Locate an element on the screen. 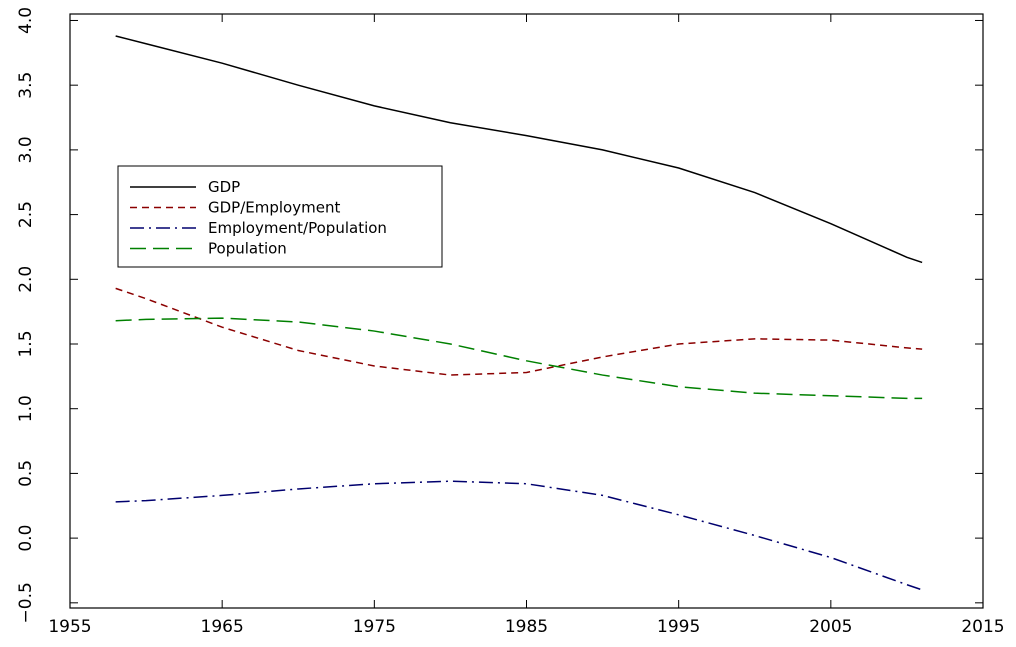 This screenshot has width=1016, height=647. legend-label: GDP is located at coordinates (224, 187).